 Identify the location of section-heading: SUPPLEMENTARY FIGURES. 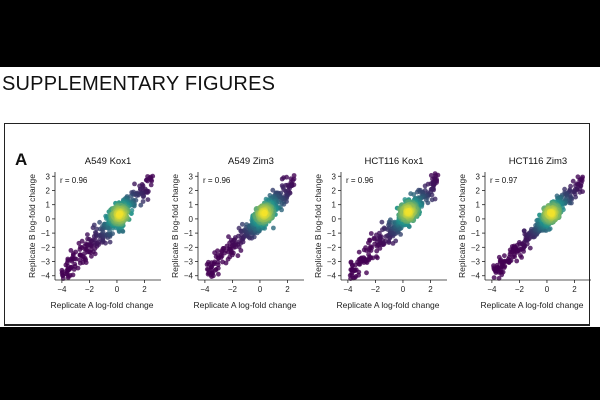
(139, 84).